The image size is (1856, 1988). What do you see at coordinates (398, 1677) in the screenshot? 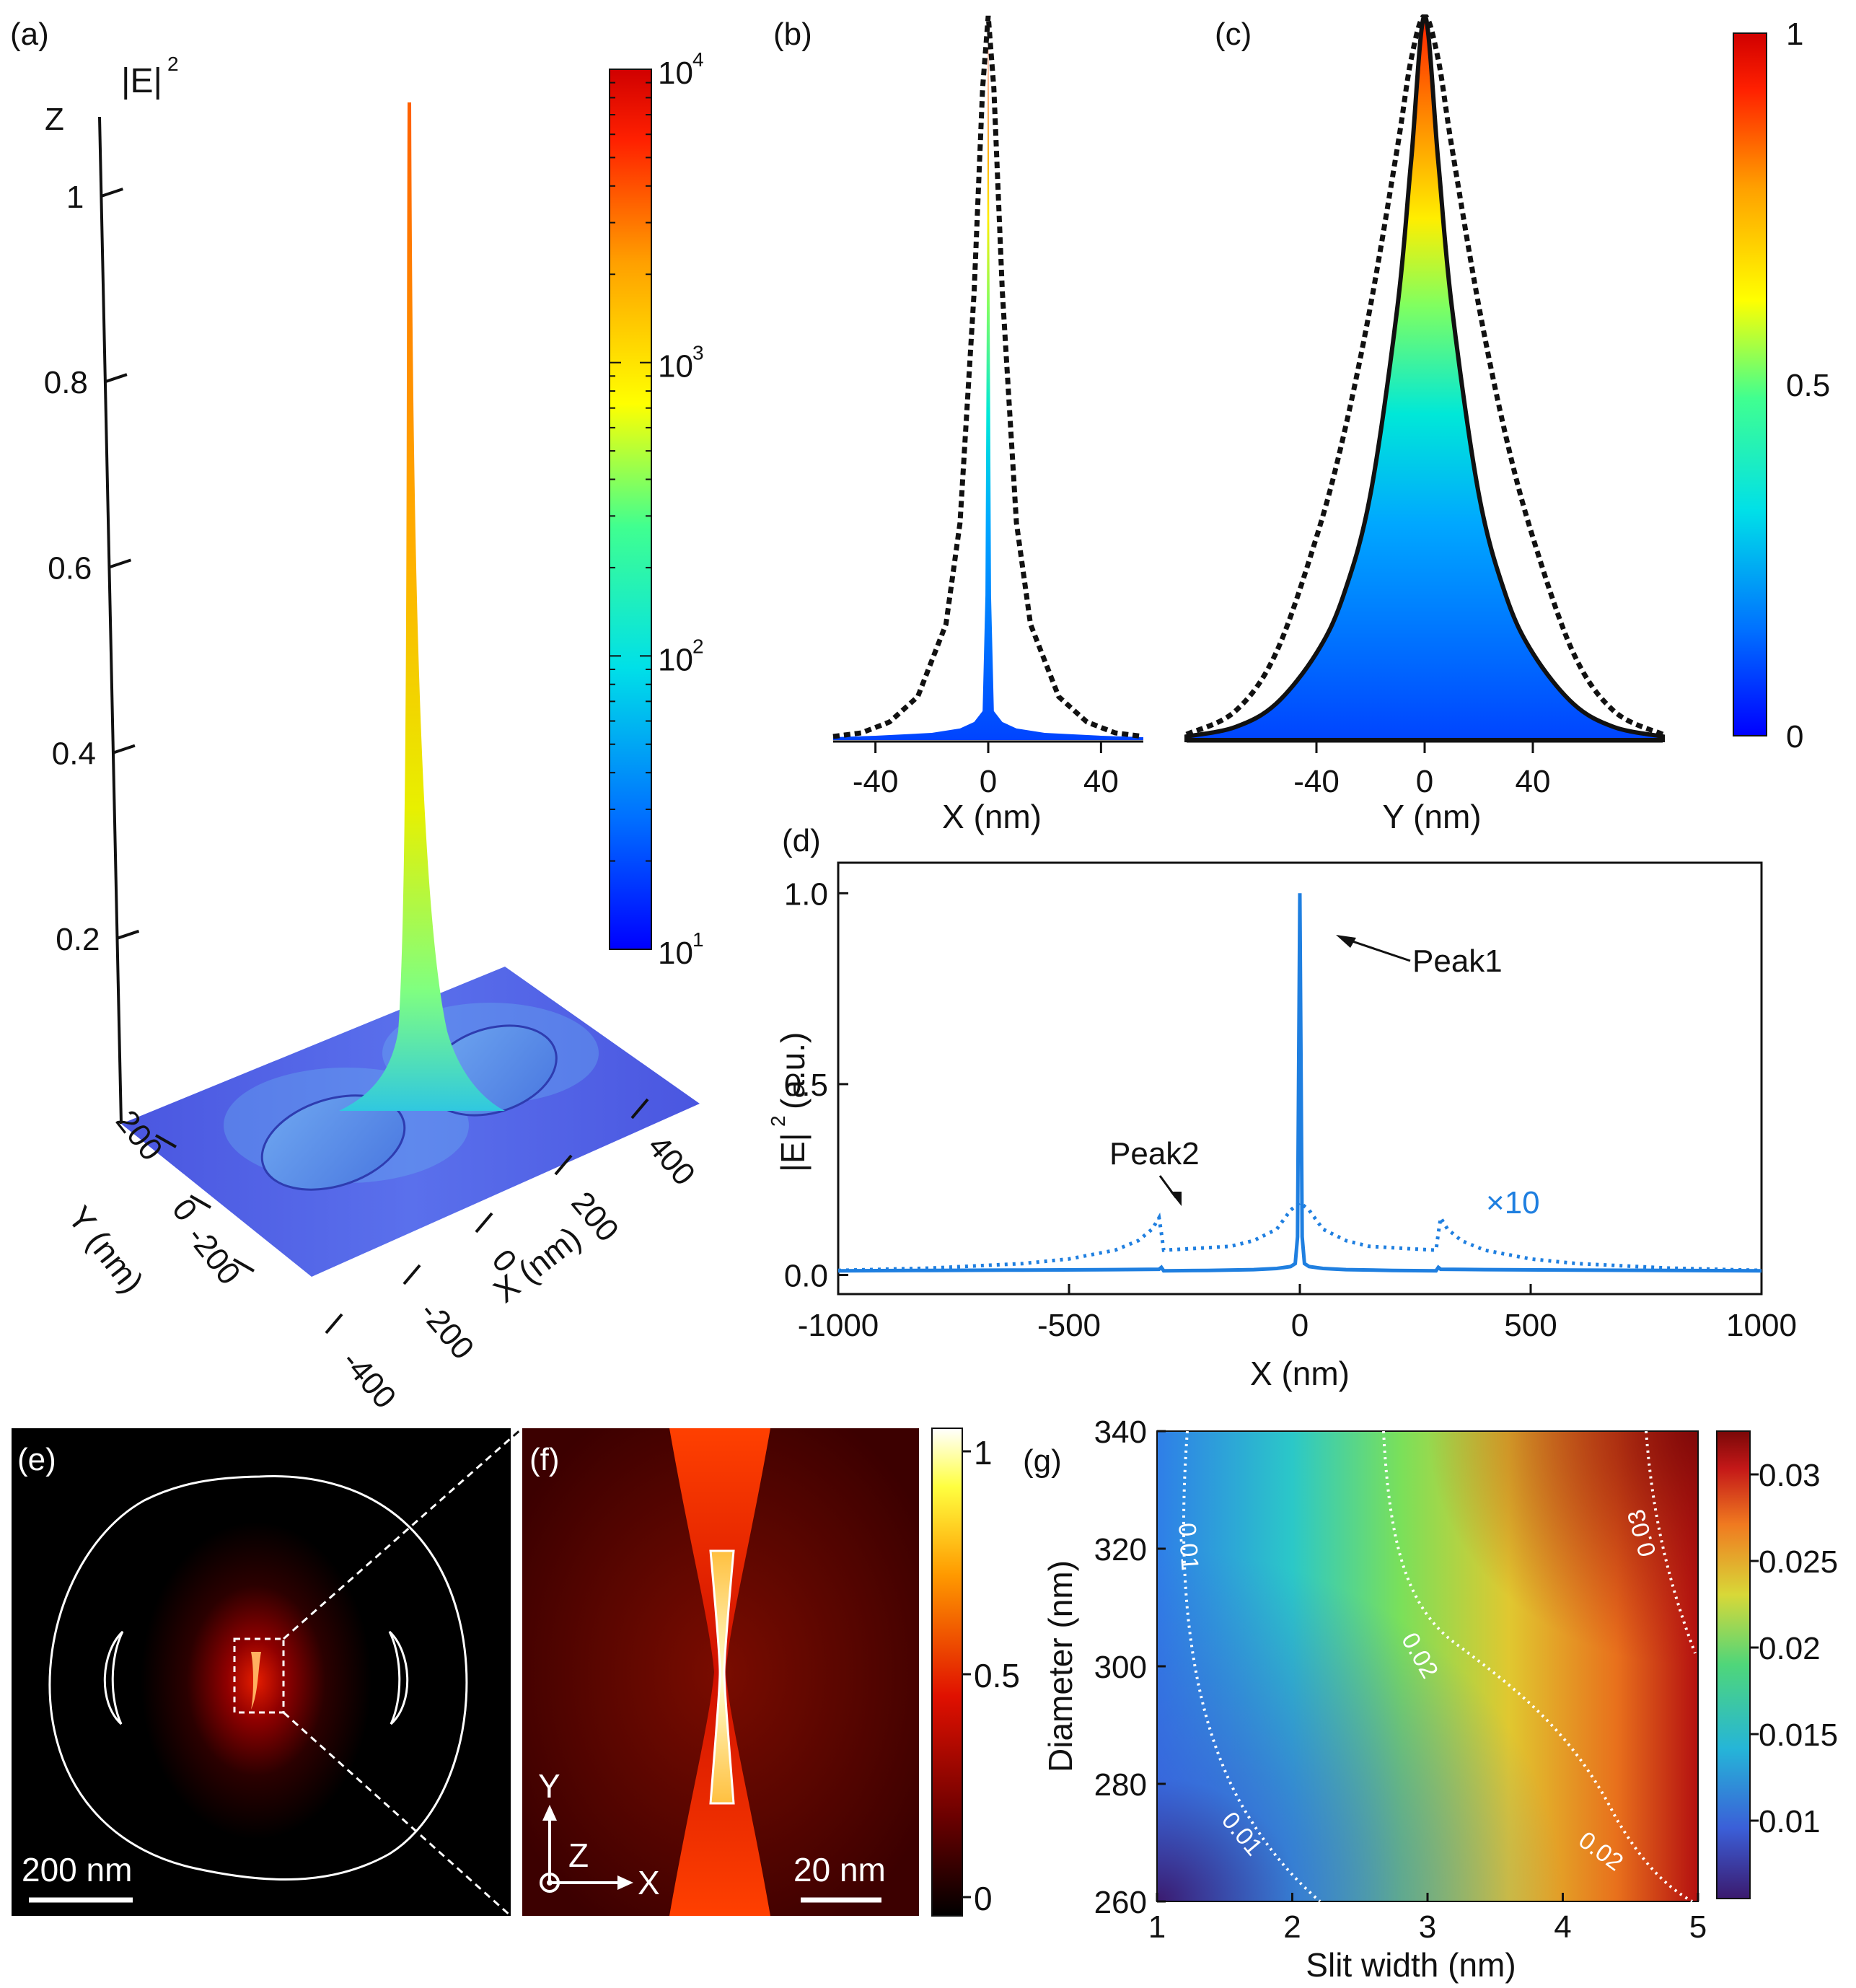
I see `panel-e-crescent-right` at bounding box center [398, 1677].